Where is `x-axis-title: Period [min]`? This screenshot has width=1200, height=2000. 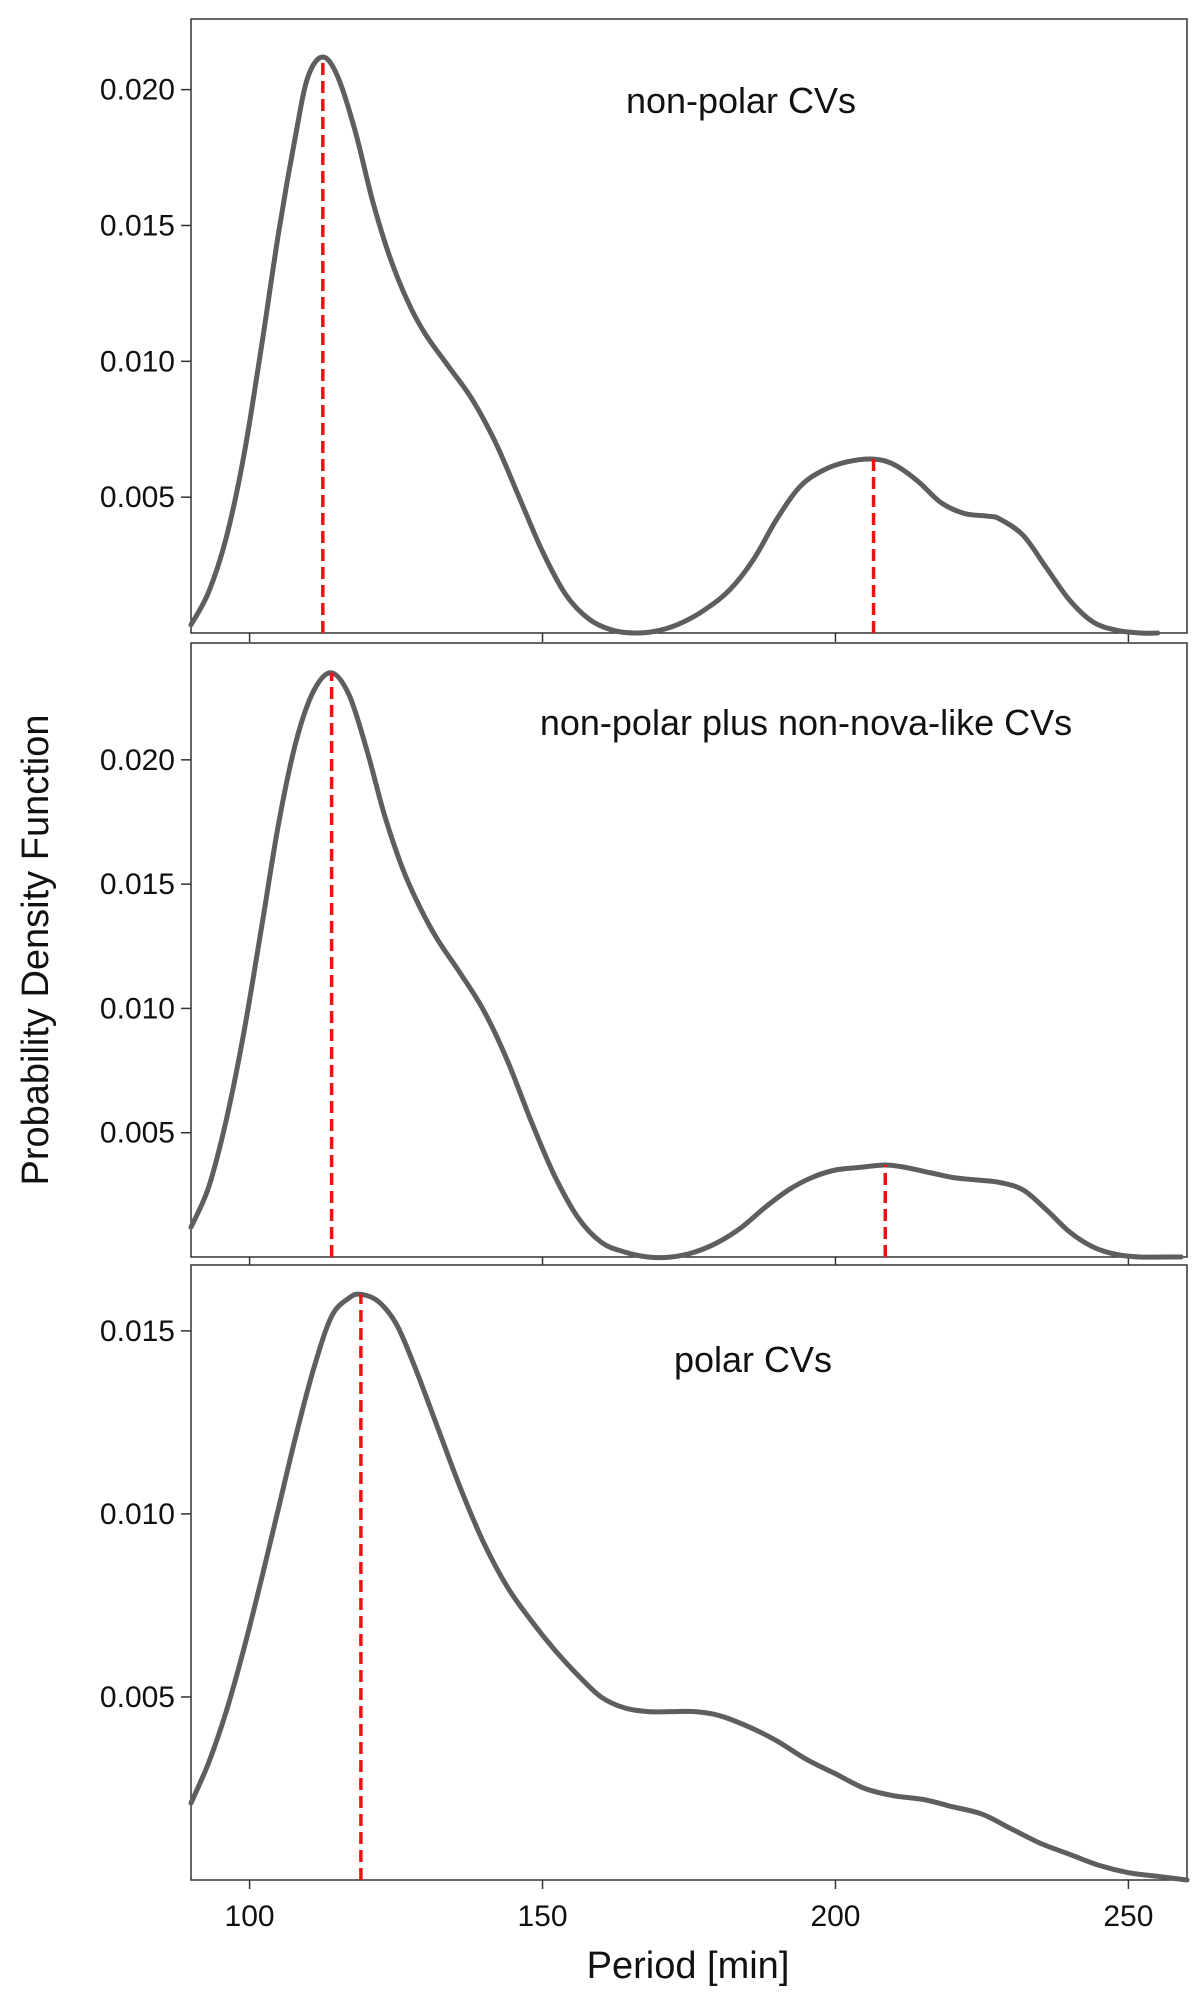
x-axis-title: Period [min] is located at coordinates (688, 1966).